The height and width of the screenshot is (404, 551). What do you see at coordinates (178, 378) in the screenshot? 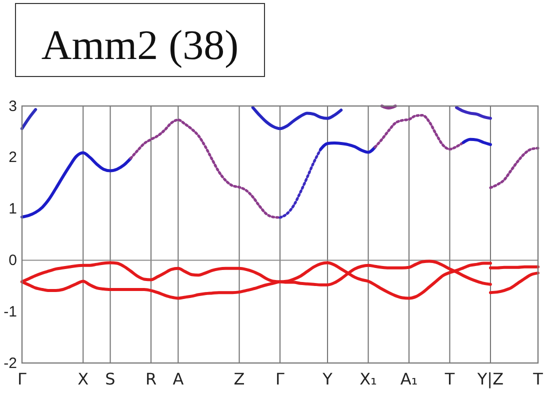
I see `x-tick-label: A` at bounding box center [178, 378].